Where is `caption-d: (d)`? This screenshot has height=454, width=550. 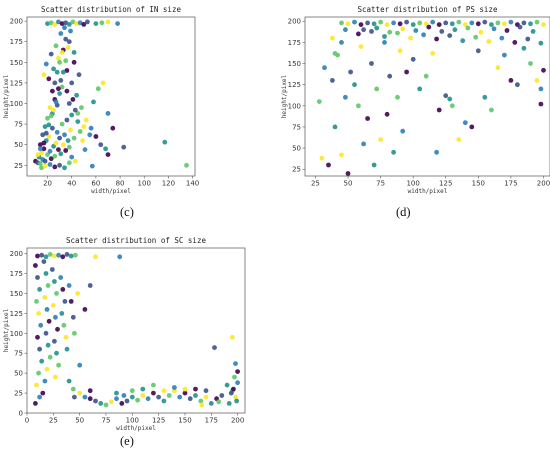
caption-d: (d) is located at coordinates (403, 212).